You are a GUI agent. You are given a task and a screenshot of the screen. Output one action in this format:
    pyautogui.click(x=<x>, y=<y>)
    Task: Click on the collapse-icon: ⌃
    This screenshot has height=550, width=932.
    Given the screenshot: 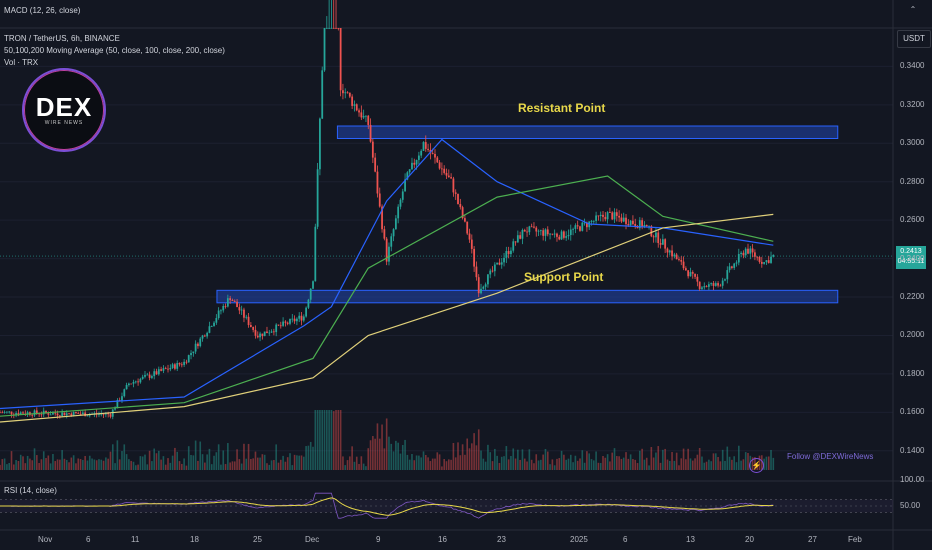 What is the action you would take?
    pyautogui.click(x=913, y=9)
    